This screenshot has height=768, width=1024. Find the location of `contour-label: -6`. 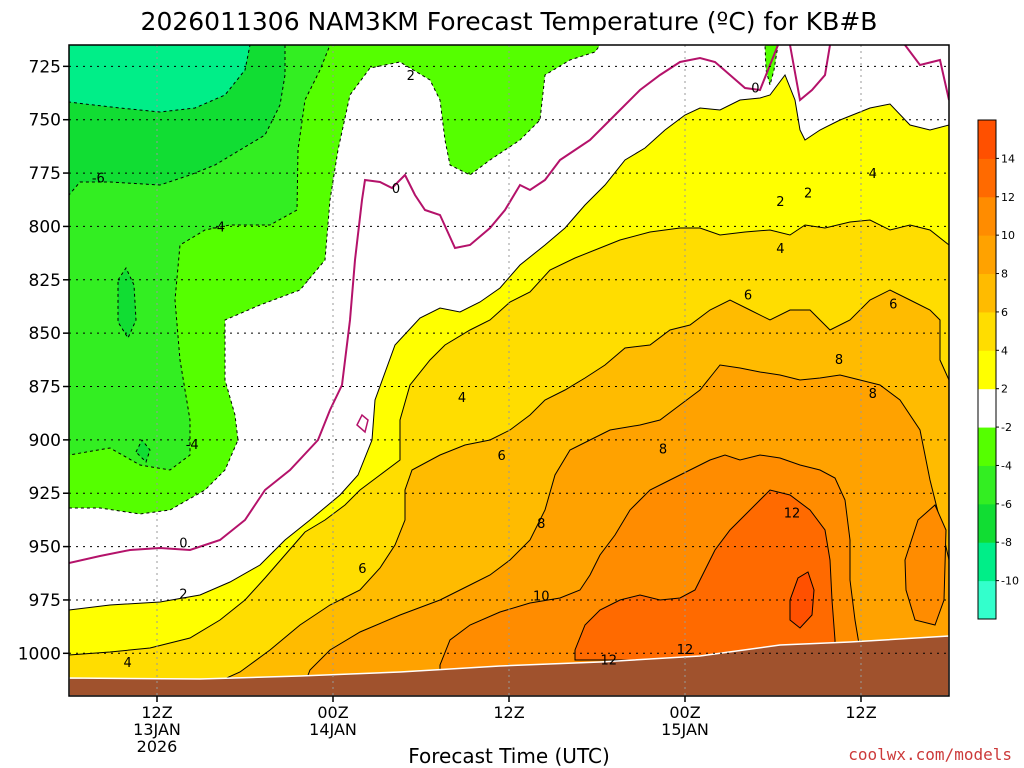

contour-label: -6 is located at coordinates (98, 178).